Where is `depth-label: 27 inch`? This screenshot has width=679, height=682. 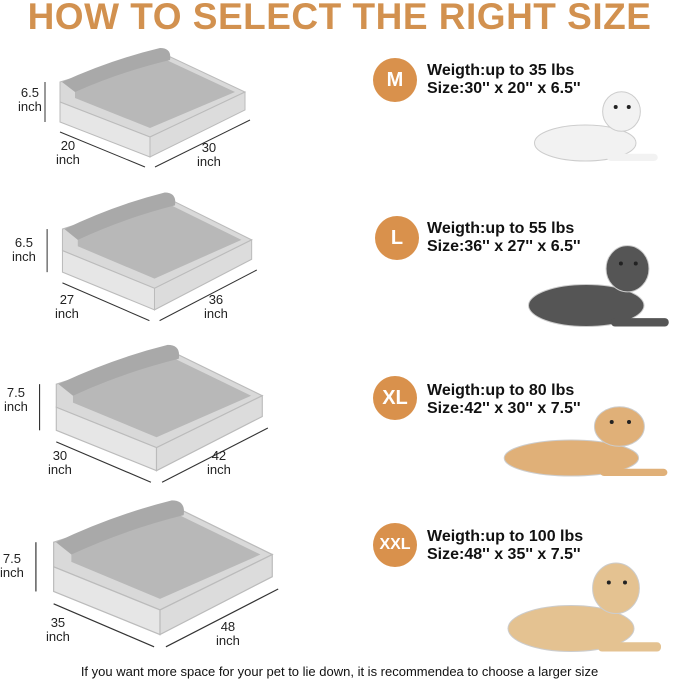 depth-label: 27 inch is located at coordinates (67, 306).